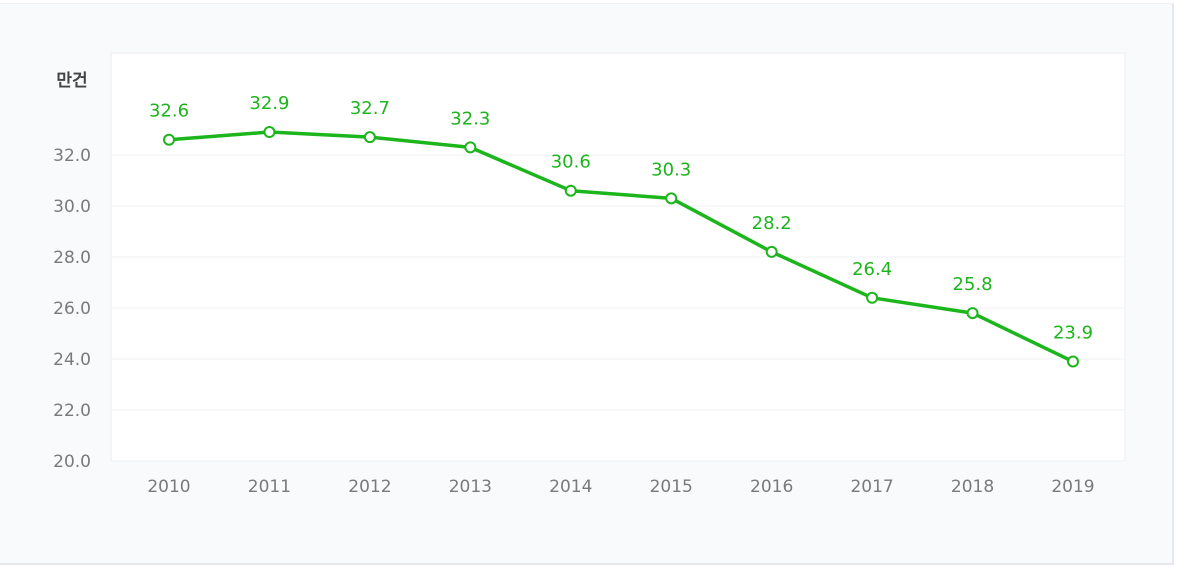 This screenshot has height=568, width=1182. What do you see at coordinates (72, 411) in the screenshot?
I see `y-tick-label: 22.0` at bounding box center [72, 411].